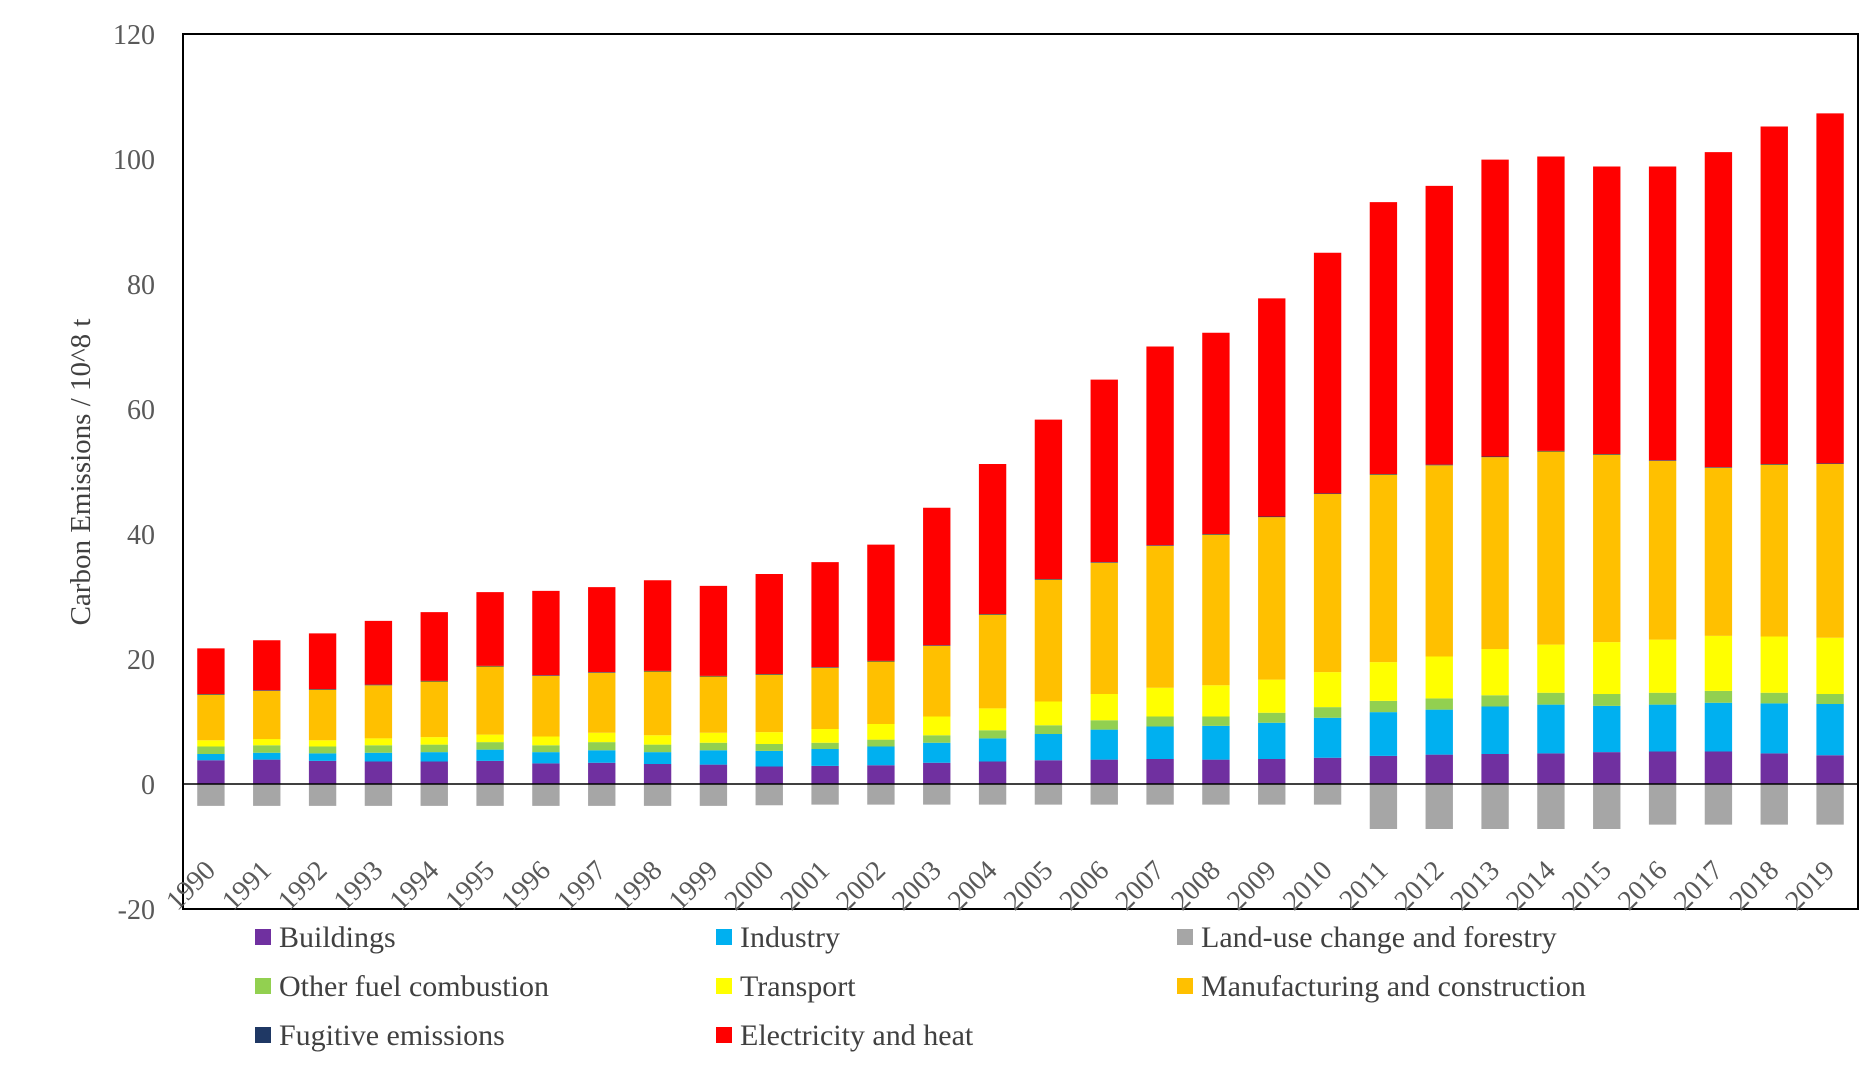 Image resolution: width=1870 pixels, height=1075 pixels. What do you see at coordinates (1048, 729) in the screenshot?
I see `bar-segment-other-fuel-combustion-2005` at bounding box center [1048, 729].